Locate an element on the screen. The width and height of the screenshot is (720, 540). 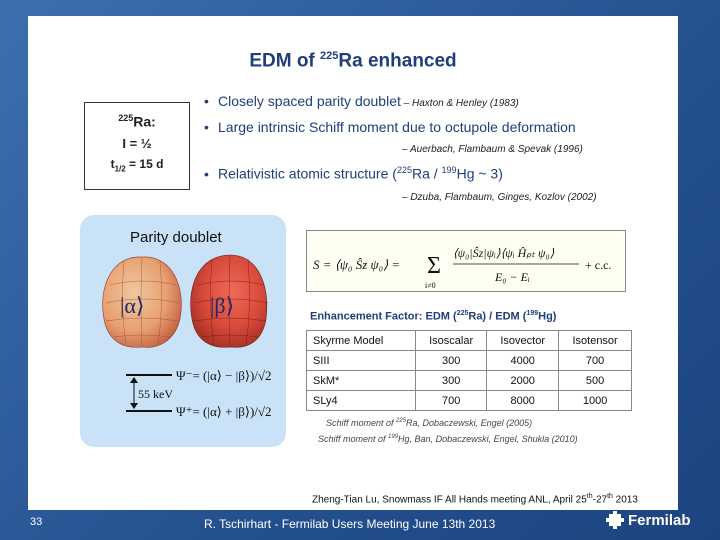
parity-doublet-title: Parity doublet is located at coordinates (176, 237).